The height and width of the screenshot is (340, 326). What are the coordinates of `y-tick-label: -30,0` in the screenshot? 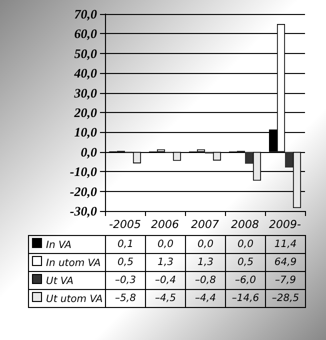 It's located at (84, 211).